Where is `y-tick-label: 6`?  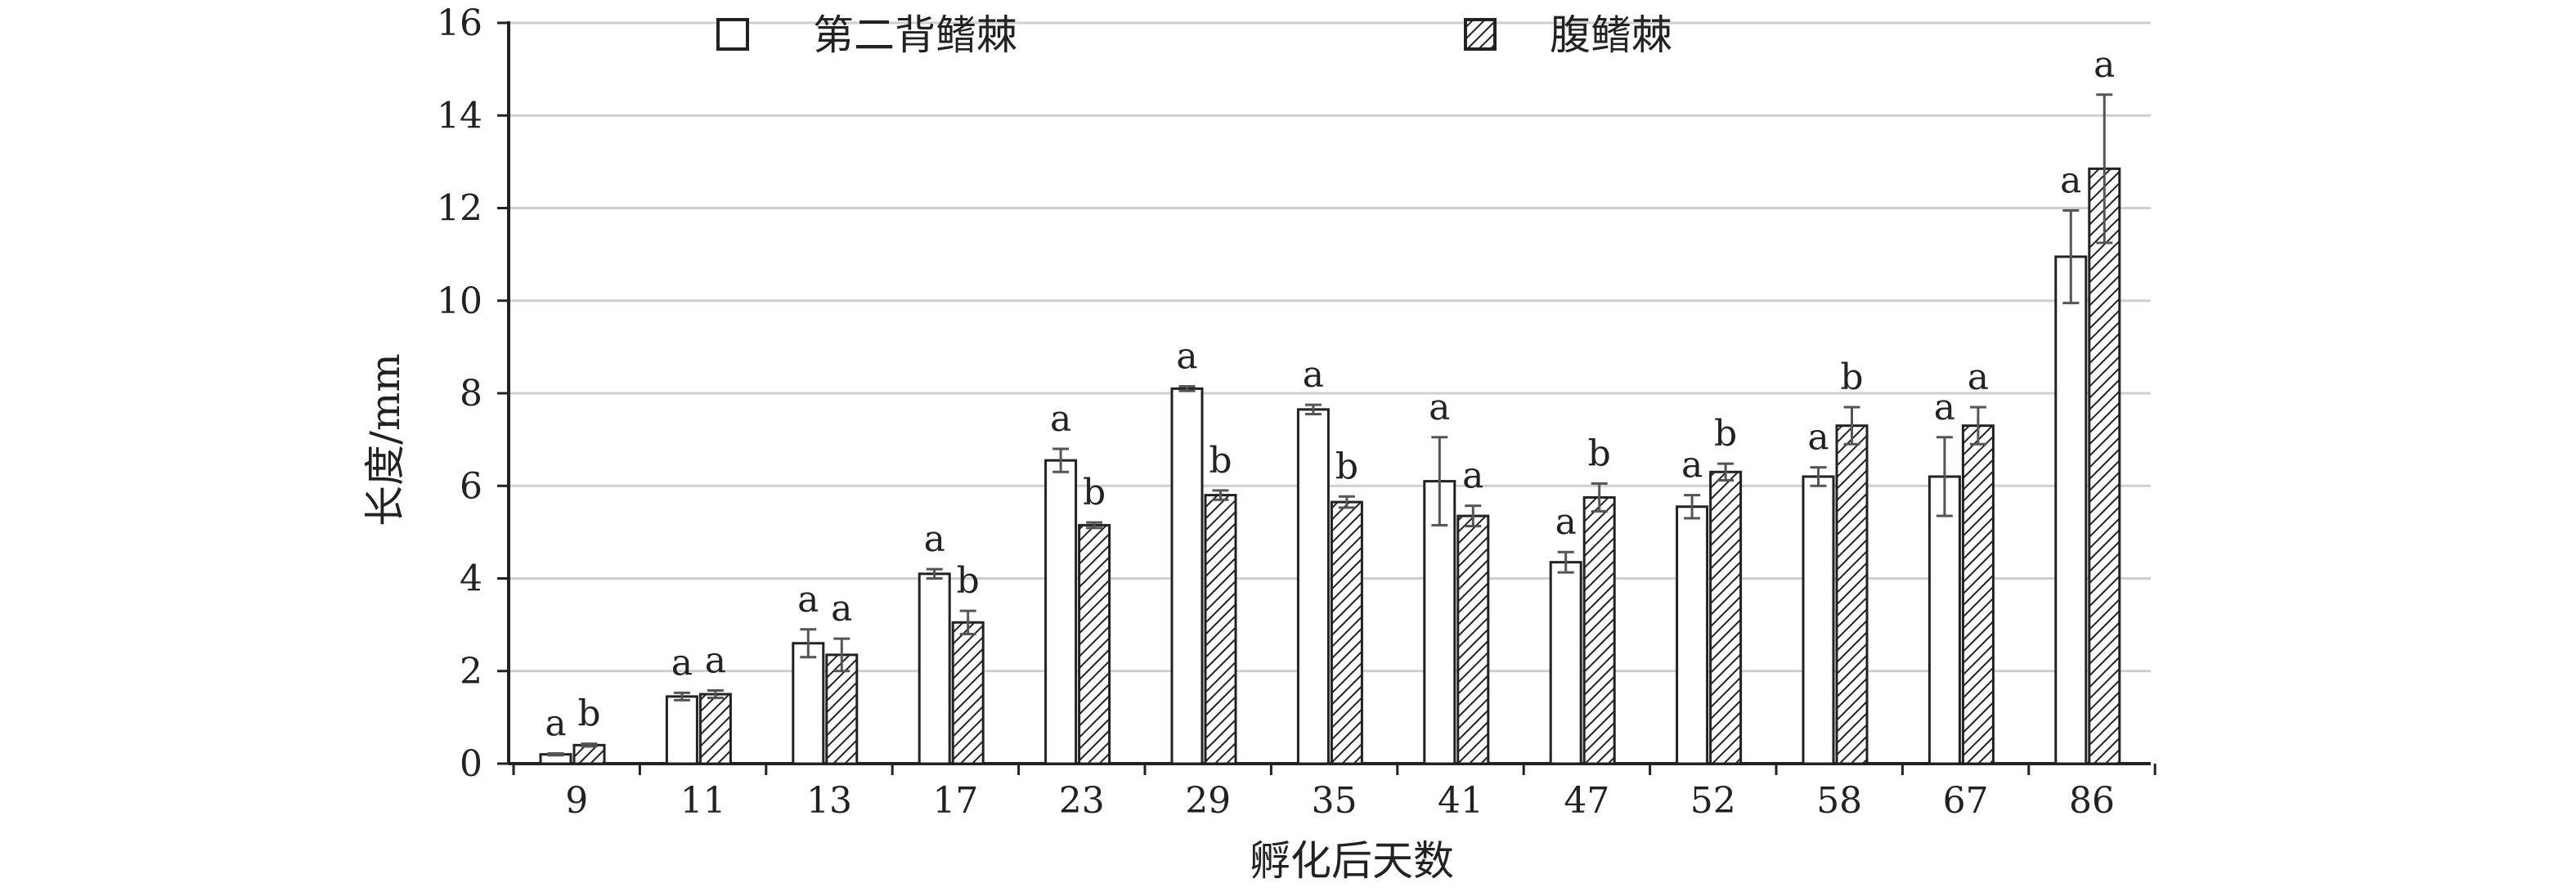
y-tick-label: 6 is located at coordinates (471, 486).